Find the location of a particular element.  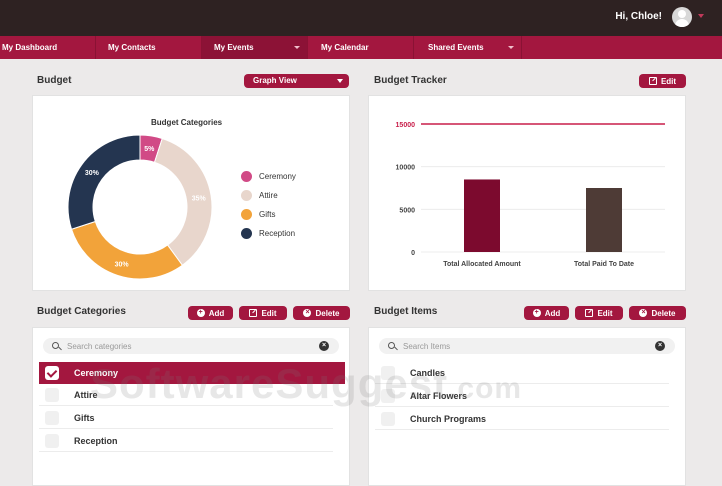

item-label: Candles is located at coordinates (428, 373).